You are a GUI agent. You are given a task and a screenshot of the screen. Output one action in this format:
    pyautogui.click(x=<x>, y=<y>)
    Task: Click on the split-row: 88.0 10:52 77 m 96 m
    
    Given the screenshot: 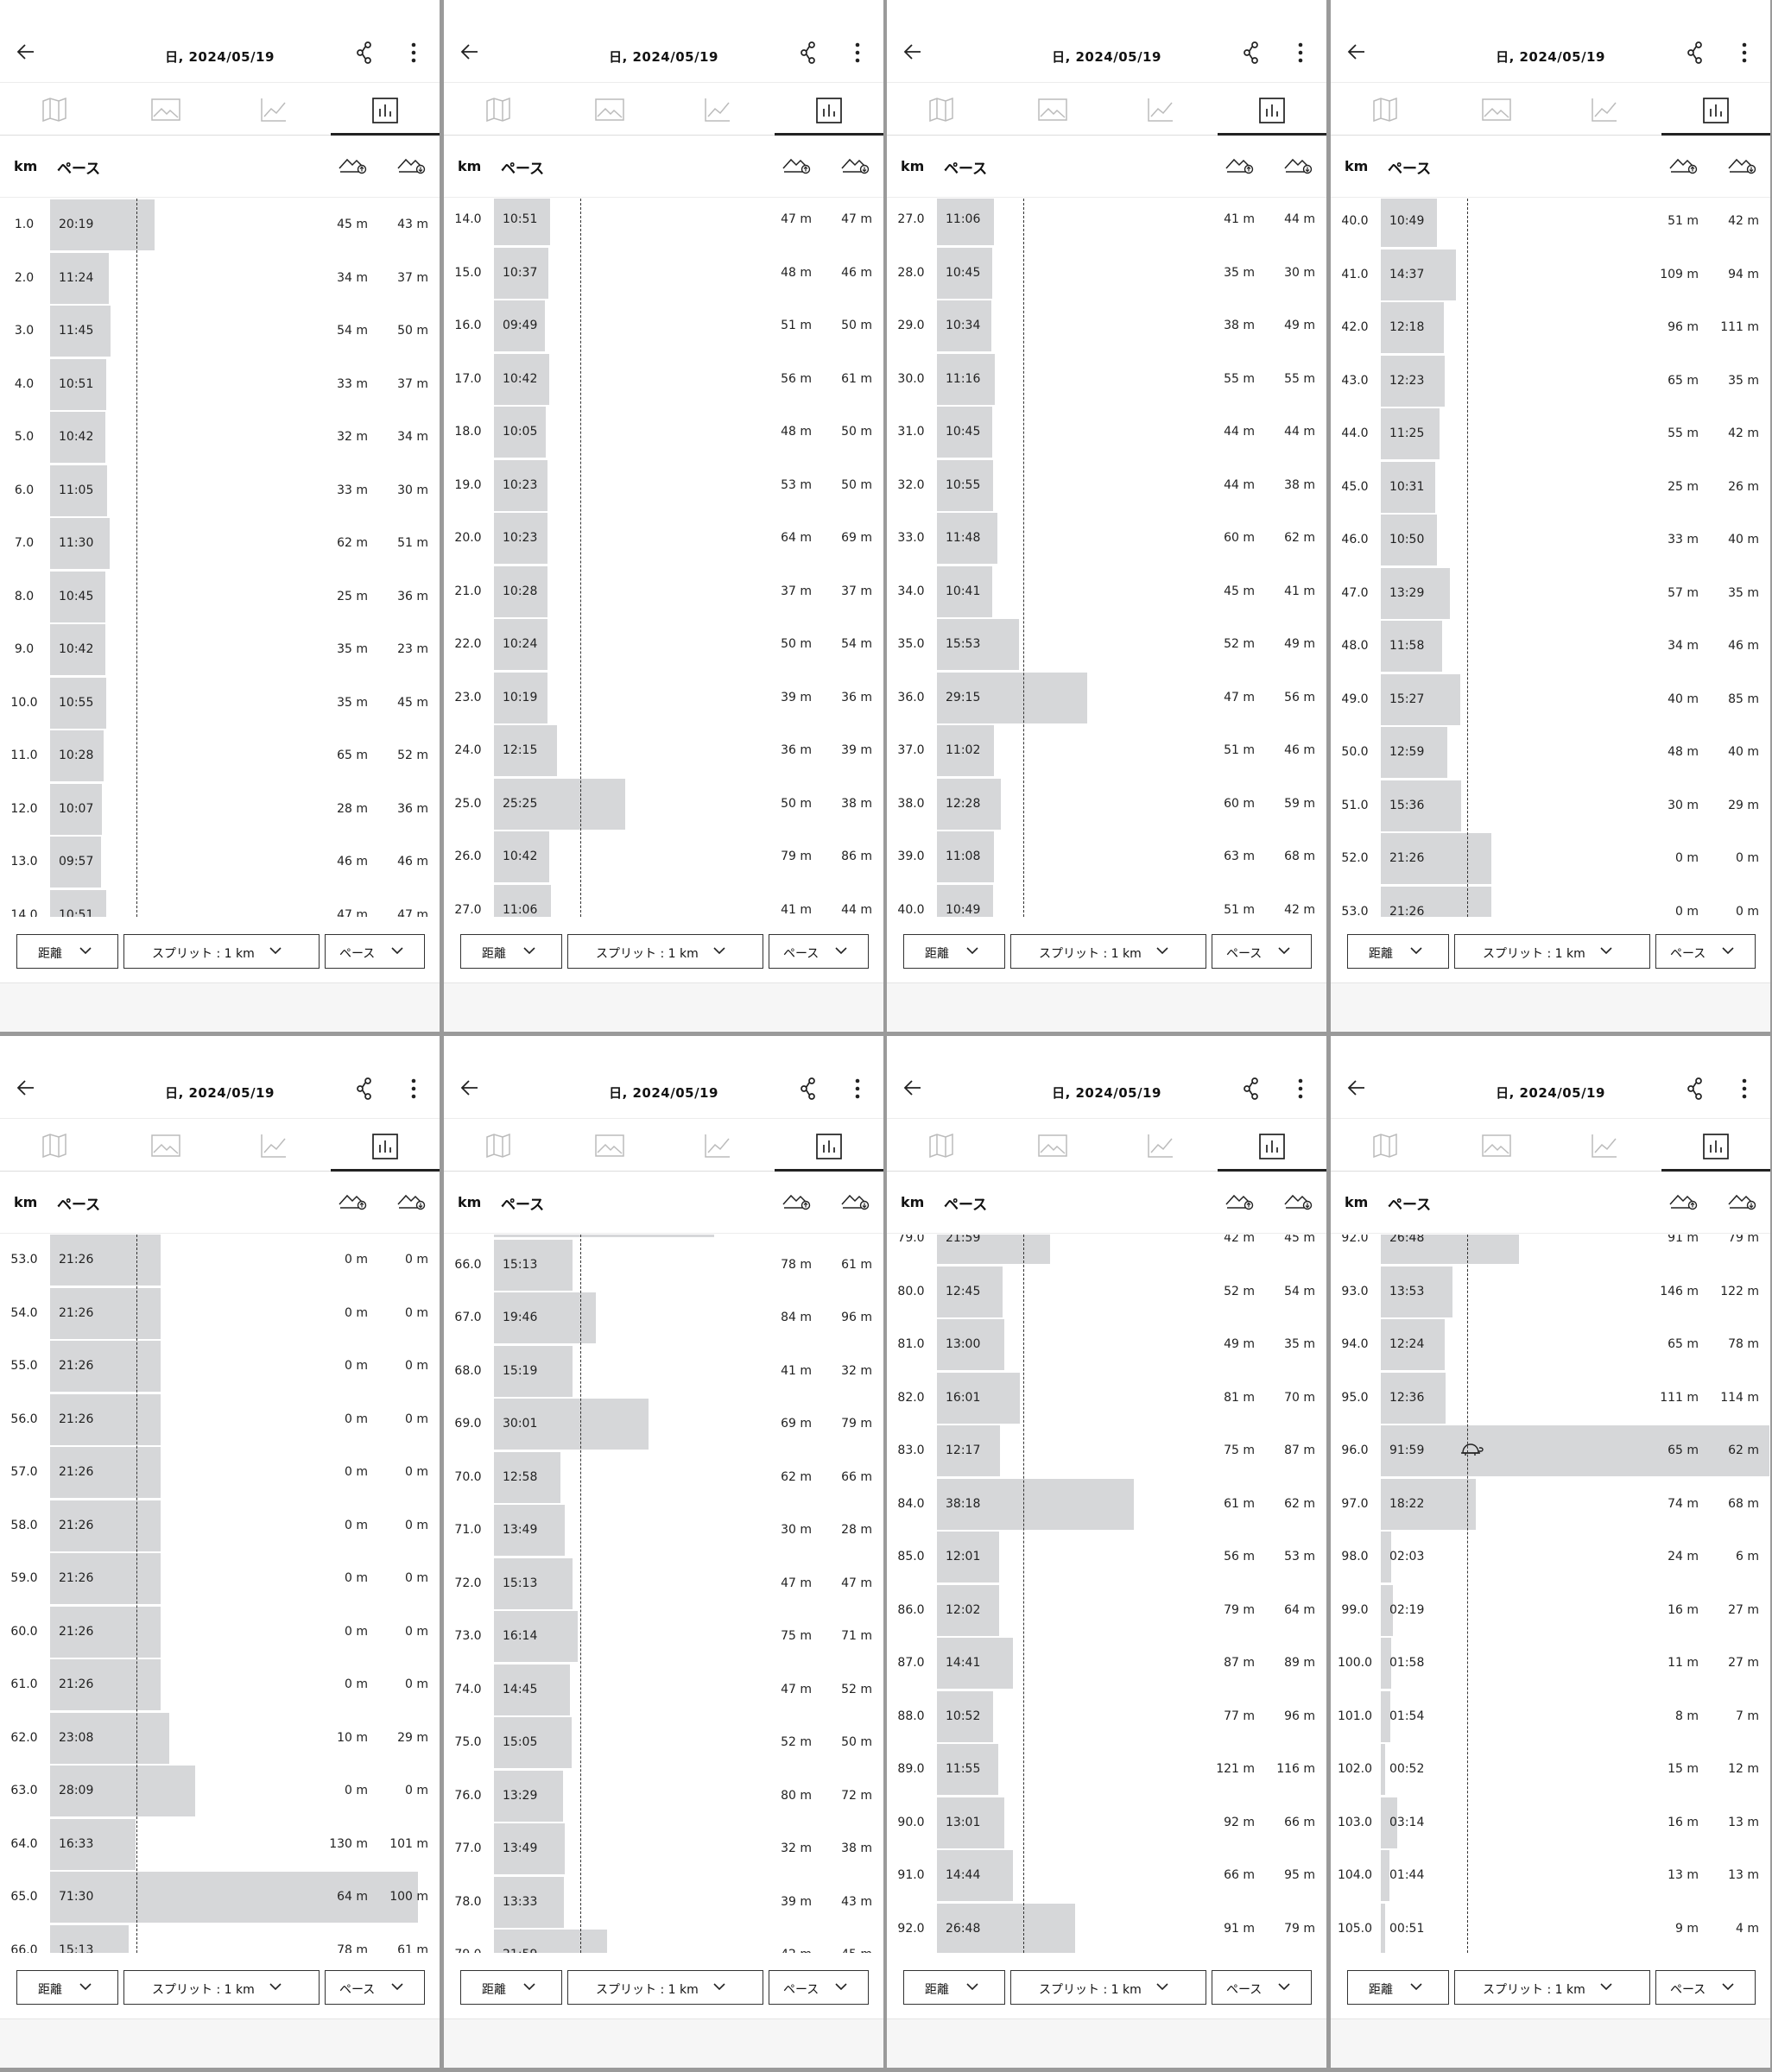 What is the action you would take?
    pyautogui.click(x=1107, y=1716)
    